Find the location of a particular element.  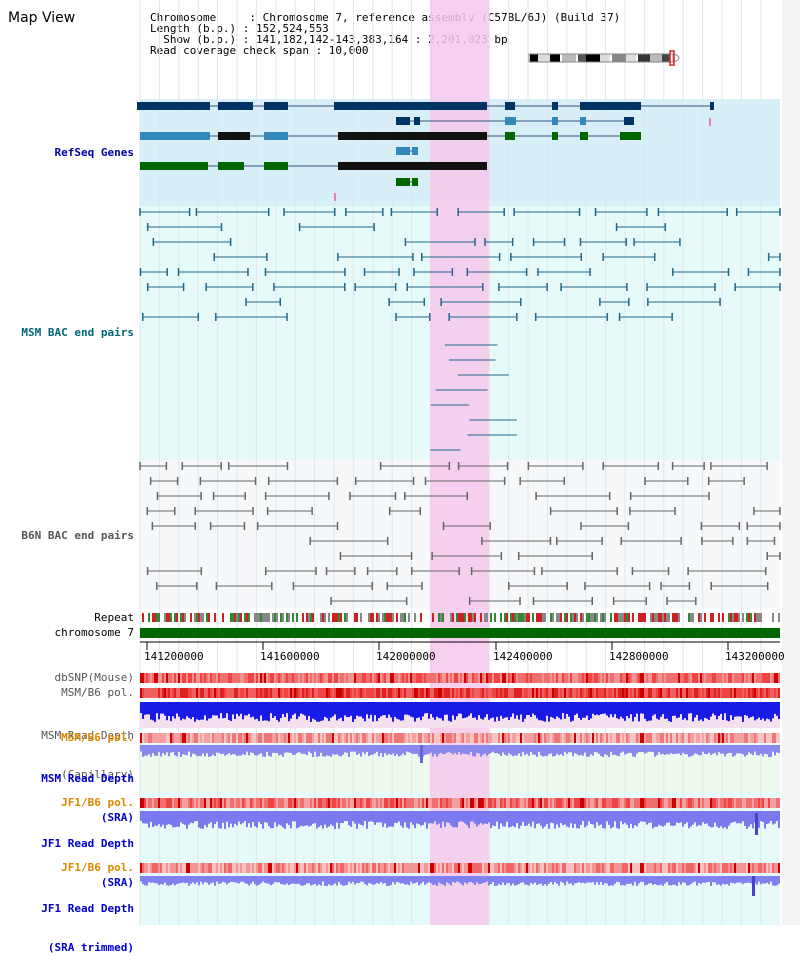

msm-b6-pol-label: MSM/B6 pol. is located at coordinates (97, 692).